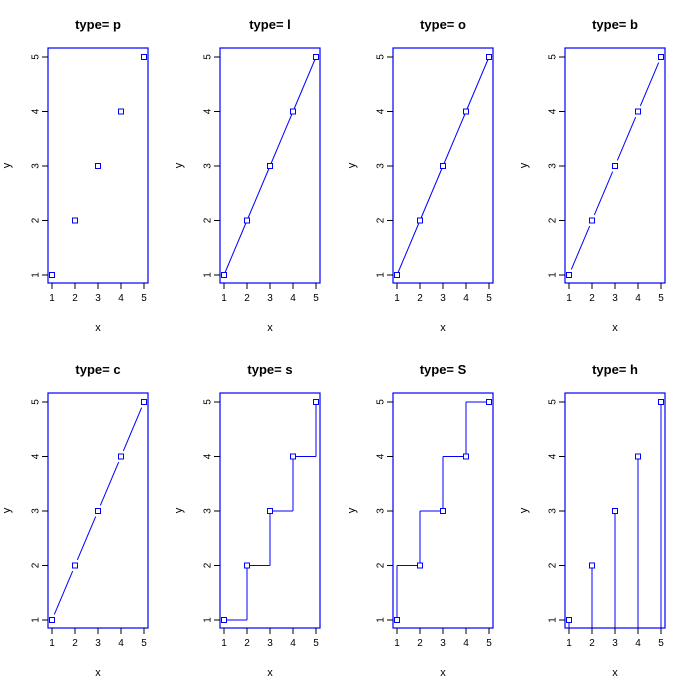 The height and width of the screenshot is (689, 689). What do you see at coordinates (75, 520) in the screenshot?
I see `panel-c: type= c 1 2 3 4 5 1 2 3 4 5 x y` at bounding box center [75, 520].